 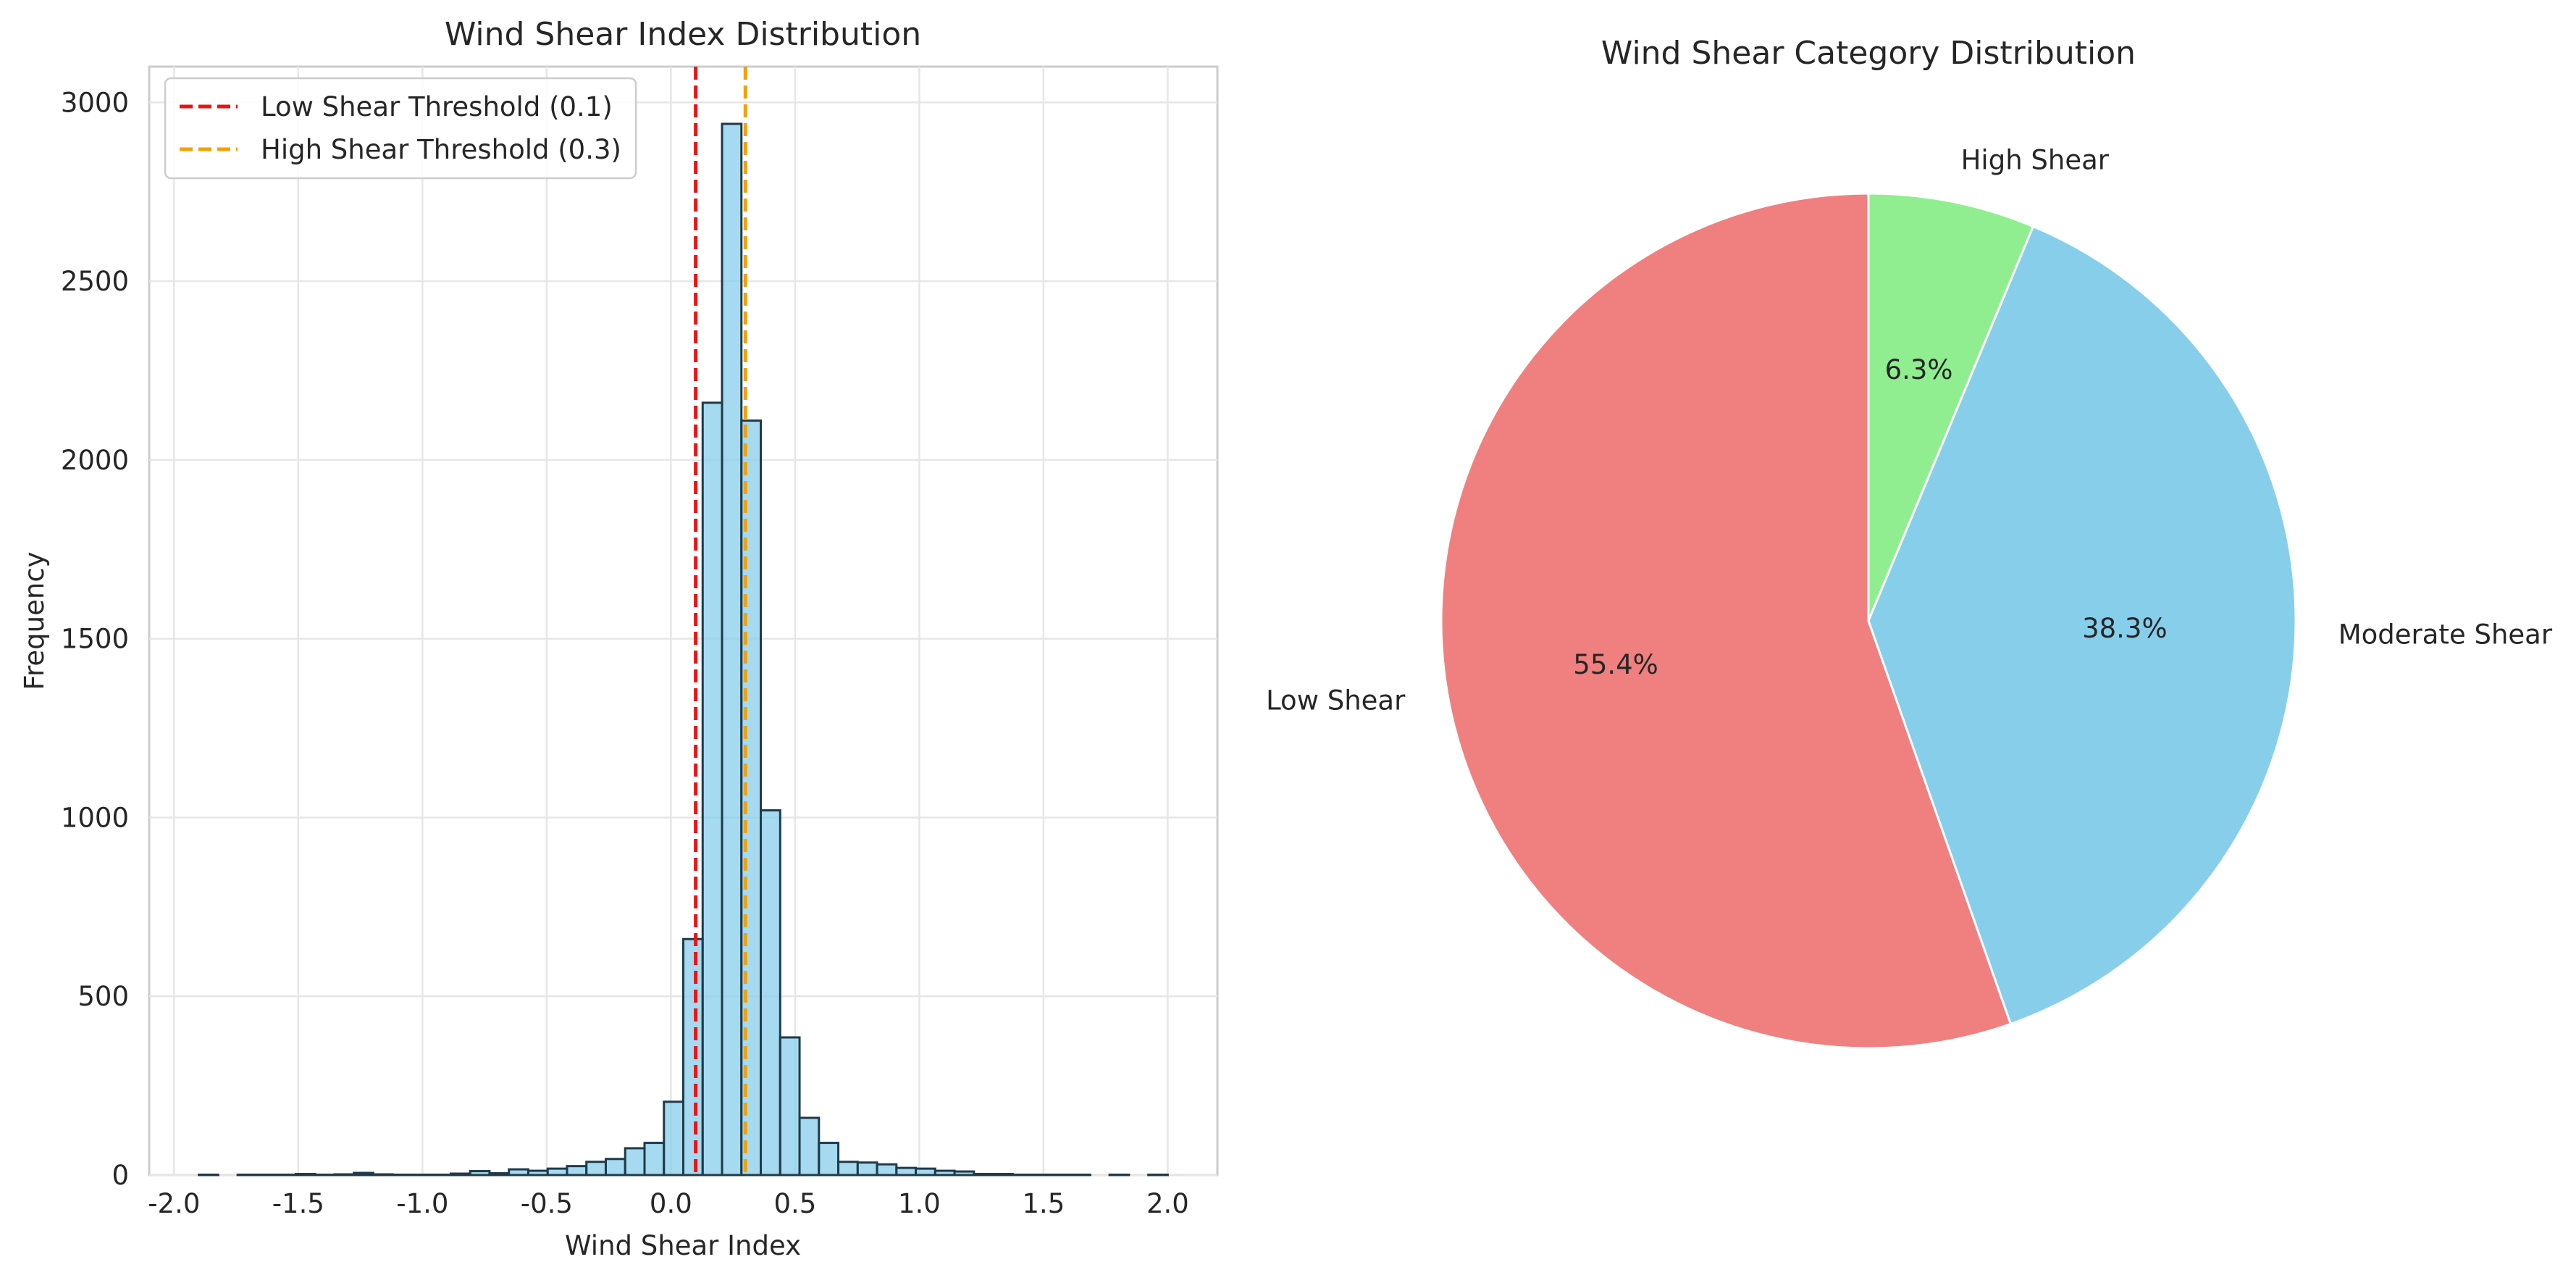 I want to click on x-tick-label: -0.5, so click(x=547, y=1203).